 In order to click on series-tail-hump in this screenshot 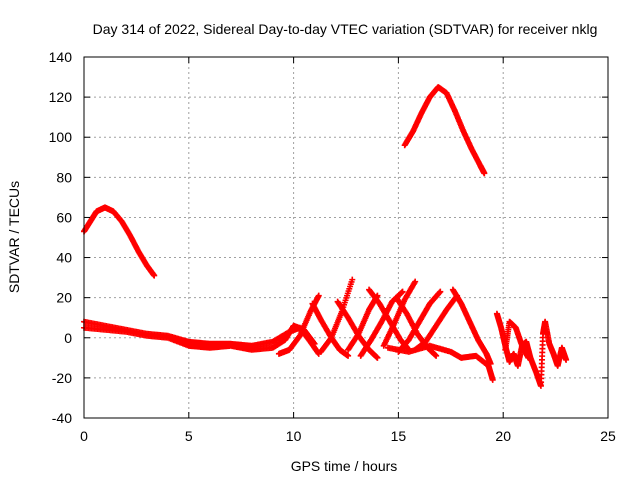, I will do `click(517, 339)`.